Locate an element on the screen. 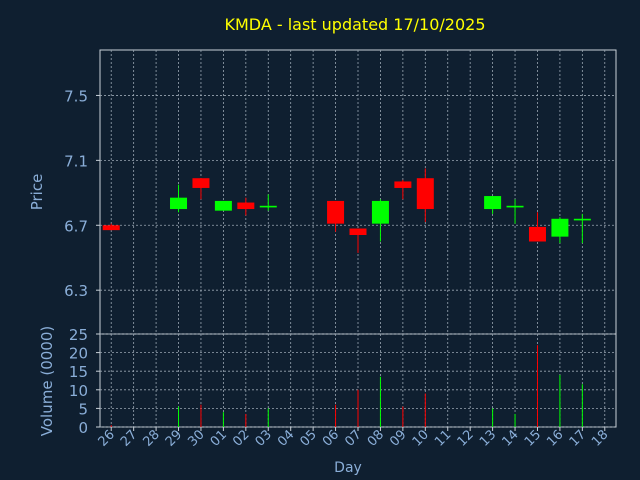 Image resolution: width=640 pixels, height=480 pixels. price-tick-label: 6.3 is located at coordinates (76, 291).